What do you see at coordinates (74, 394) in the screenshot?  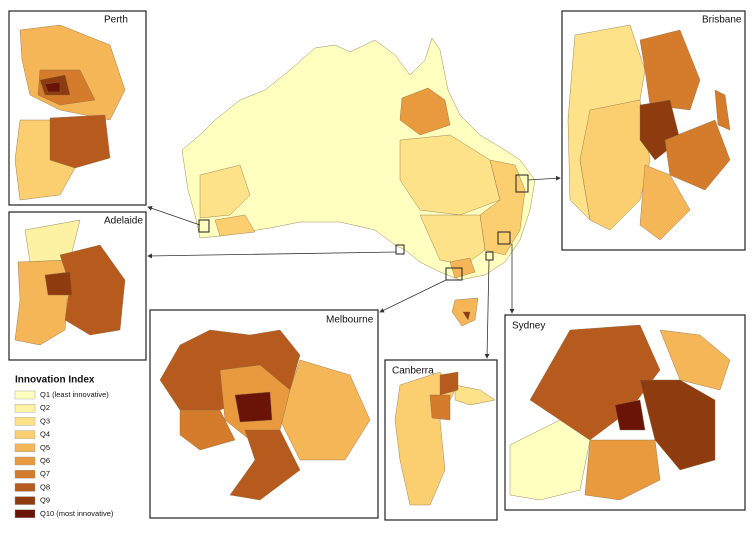 I see `legend-label: Q1 (least innovative)` at bounding box center [74, 394].